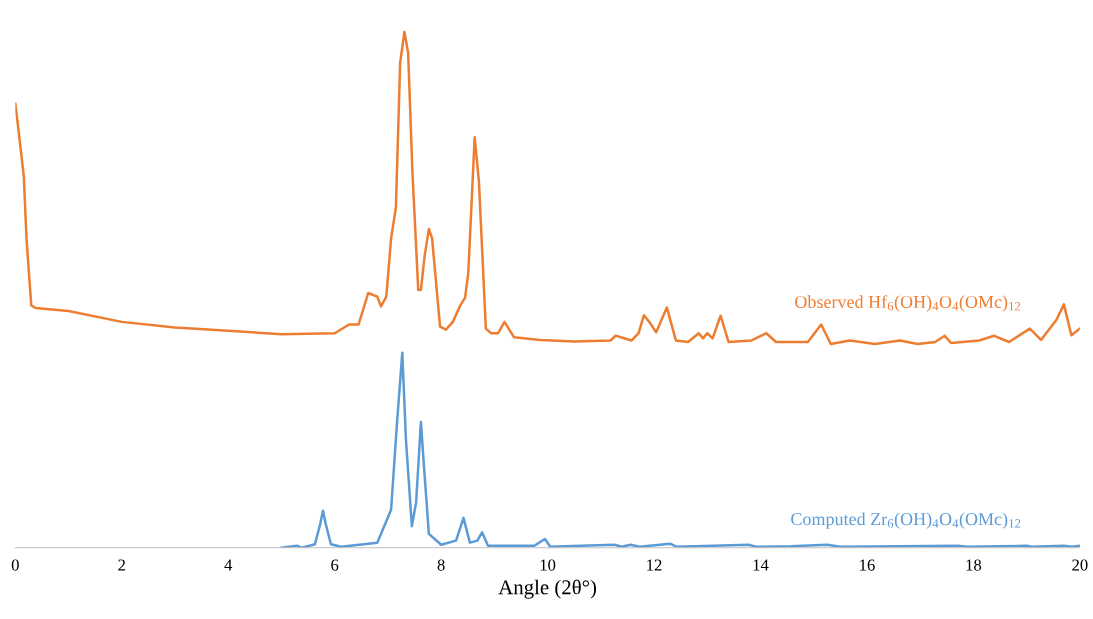  What do you see at coordinates (1080, 565) in the screenshot?
I see `x-tick-label: 20` at bounding box center [1080, 565].